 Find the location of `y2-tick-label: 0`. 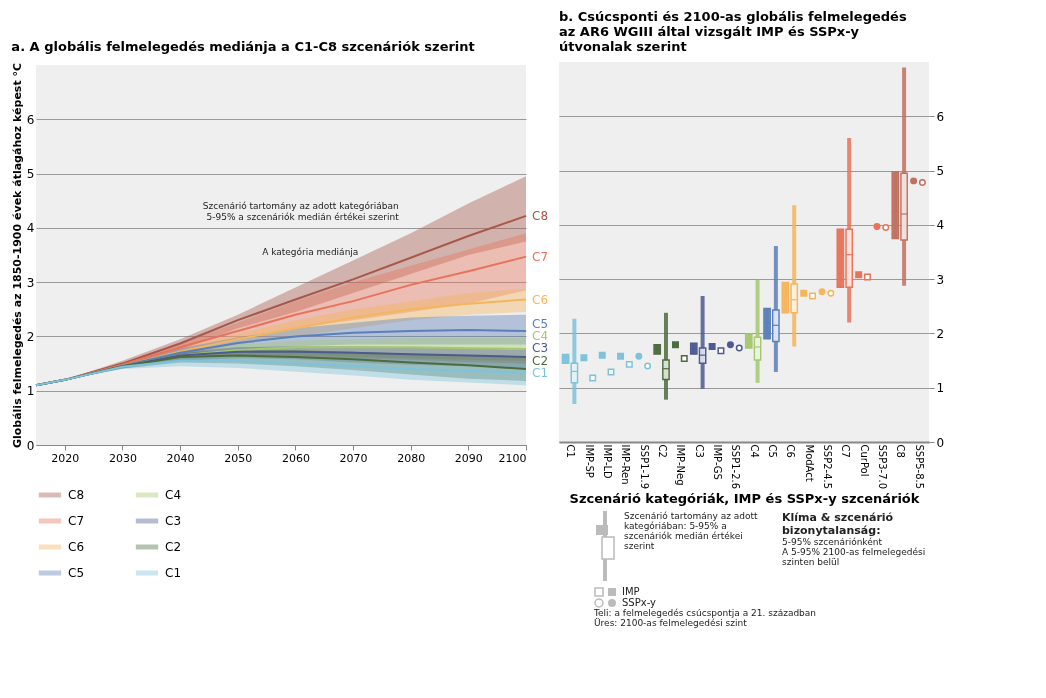

y2-tick-label: 0 is located at coordinates (940, 442).